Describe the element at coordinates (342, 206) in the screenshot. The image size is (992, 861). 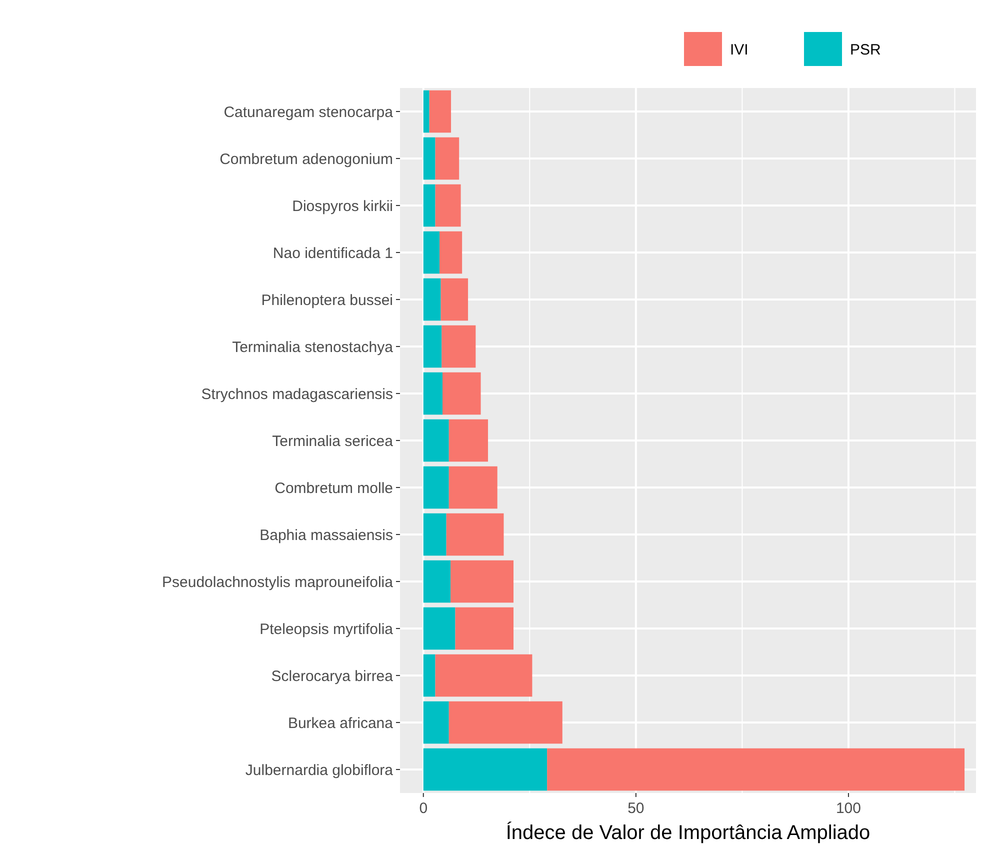
I see `y-tick-label: Diospyros kirkii` at that location.